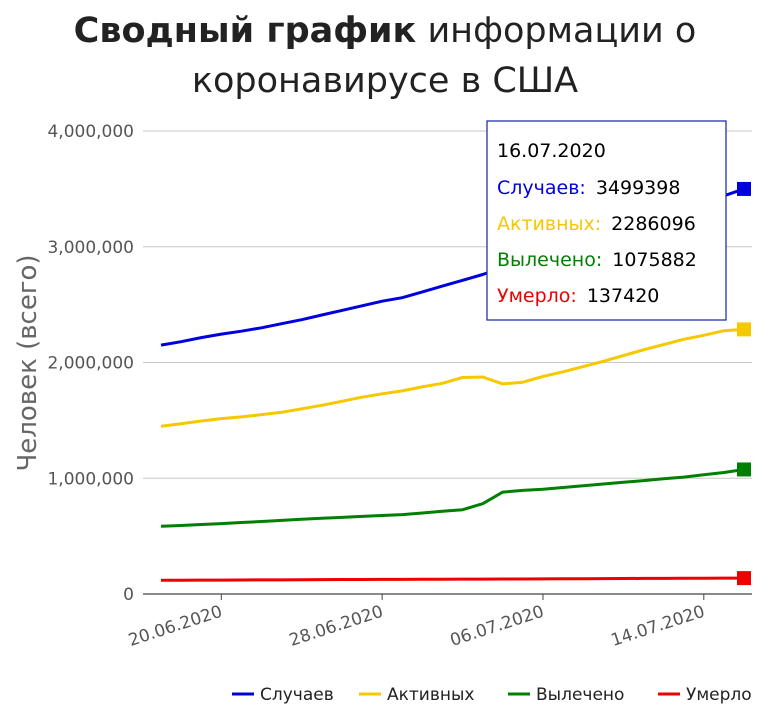  What do you see at coordinates (623, 296) in the screenshot?
I see `tooltip-row-value: 137420` at bounding box center [623, 296].